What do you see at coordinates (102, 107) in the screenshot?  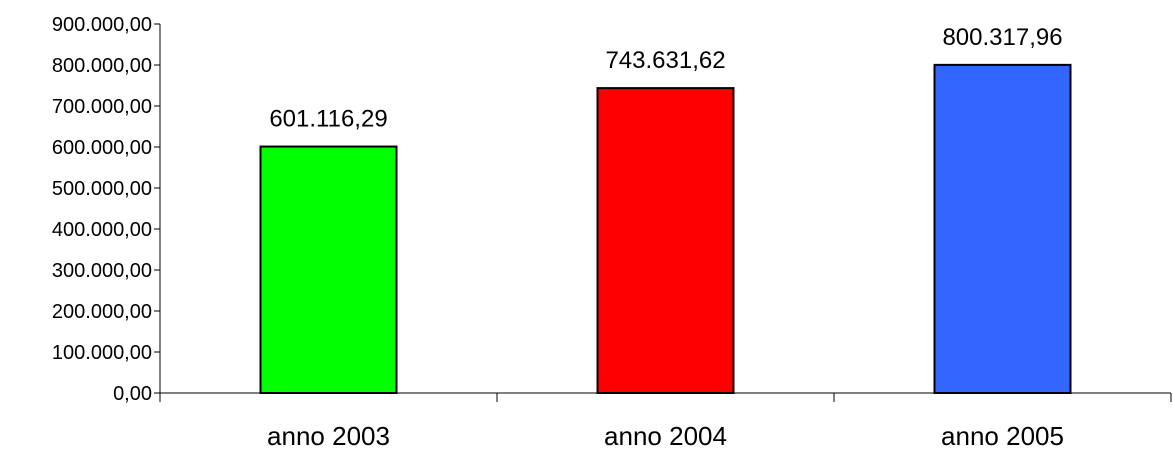 I see `y-tick-label: 700.000,00` at bounding box center [102, 107].